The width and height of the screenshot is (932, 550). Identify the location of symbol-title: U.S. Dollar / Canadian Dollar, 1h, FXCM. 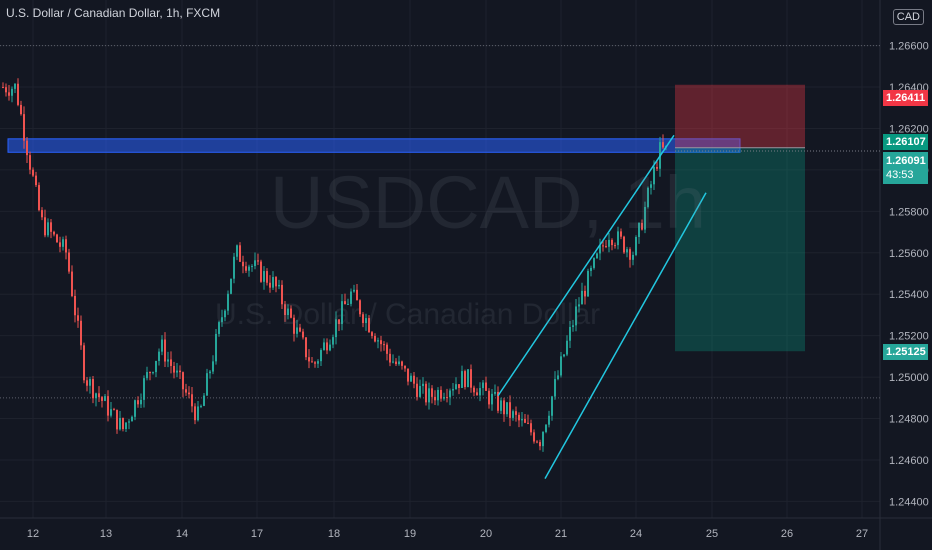
(113, 13).